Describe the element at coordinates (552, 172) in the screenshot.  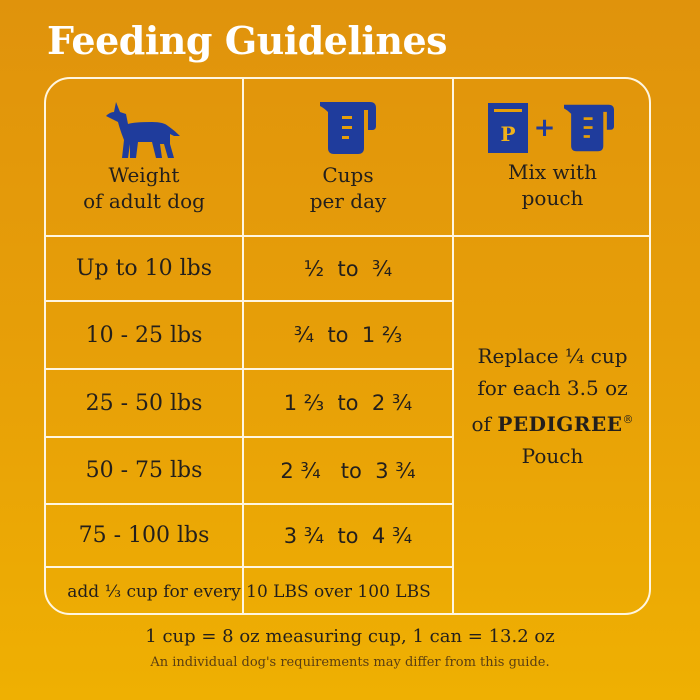
I see `header-mix-line1: Mix with` at that location.